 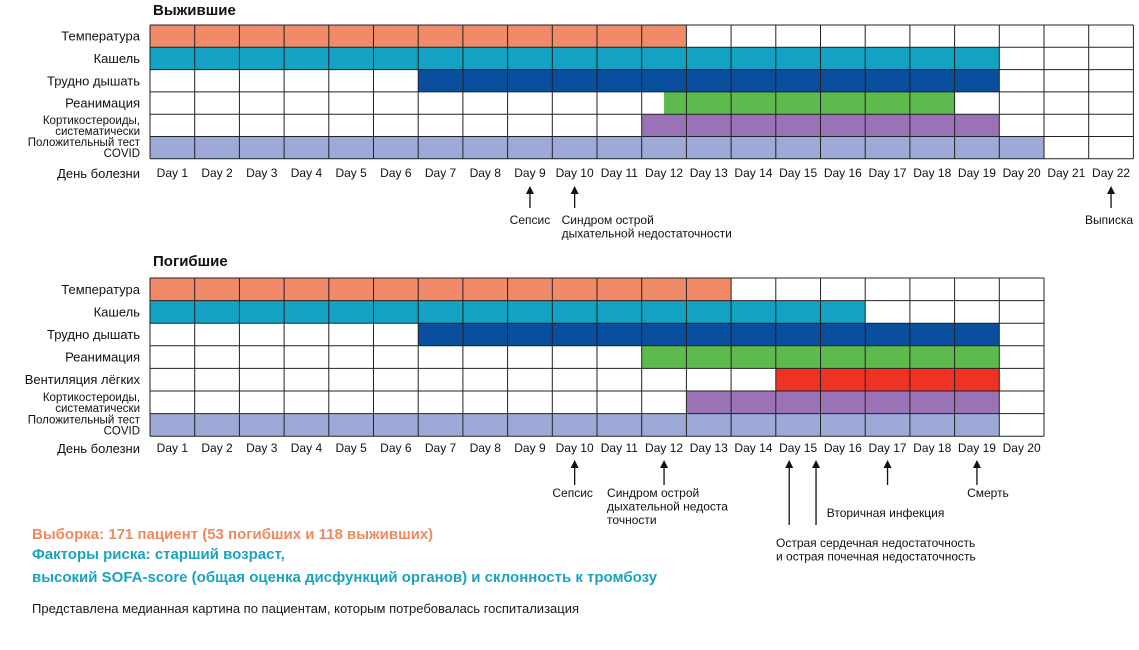 What do you see at coordinates (988, 493) in the screenshot?
I see `event-label: Смерть` at bounding box center [988, 493].